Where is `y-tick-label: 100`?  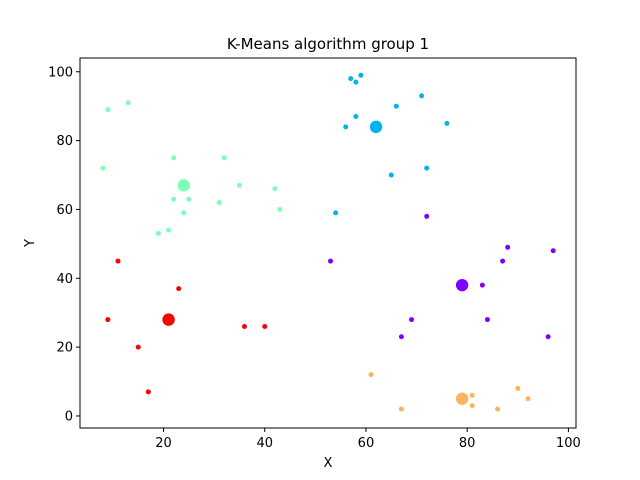
y-tick-label: 100 is located at coordinates (60, 72).